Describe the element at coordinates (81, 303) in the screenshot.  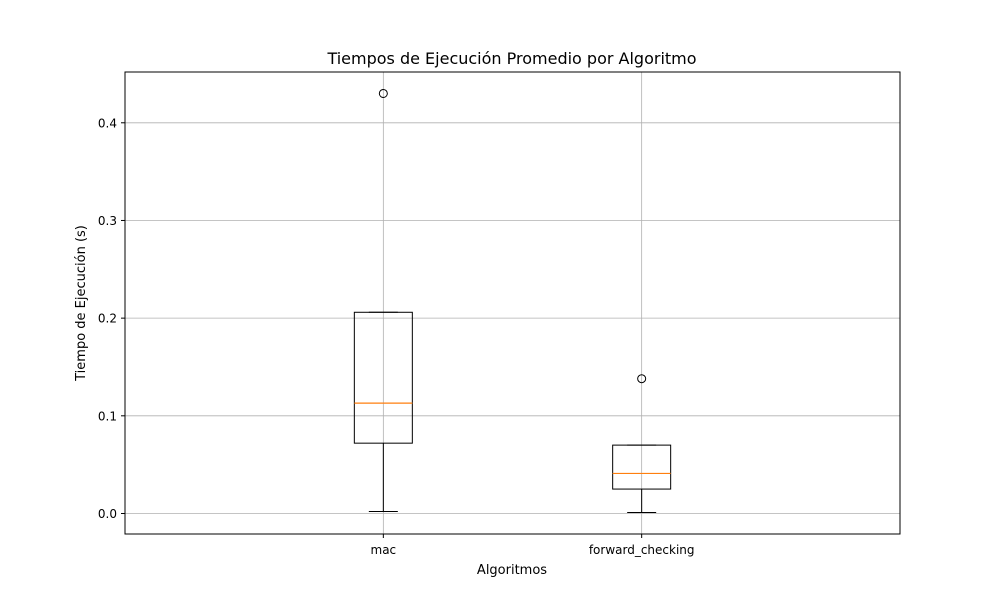
I see `y-axis-label: Tiempo de Ejecución (s)` at that location.